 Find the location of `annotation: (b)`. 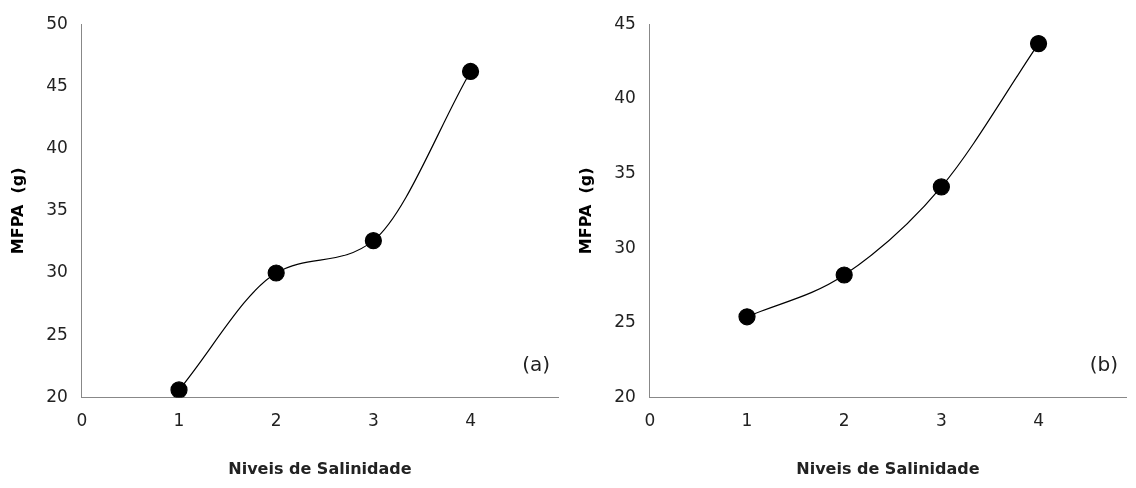

annotation: (b) is located at coordinates (1103, 363).